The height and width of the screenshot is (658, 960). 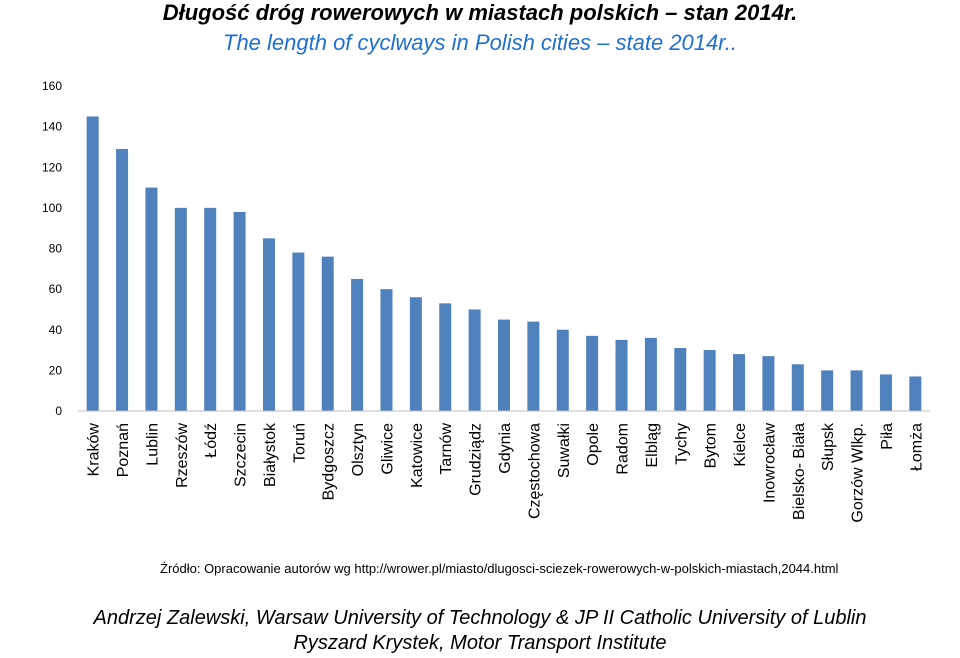 What do you see at coordinates (711, 445) in the screenshot?
I see `x-tick-label: Bytom` at bounding box center [711, 445].